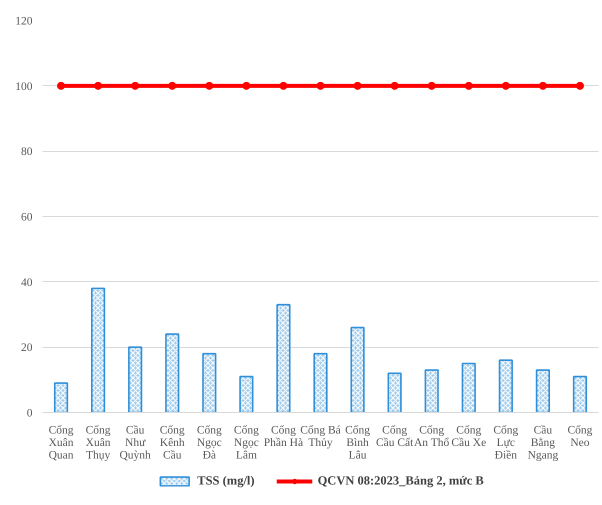 The image size is (602, 505). Describe the element at coordinates (27, 282) in the screenshot. I see `y-tick-label: 40` at that location.